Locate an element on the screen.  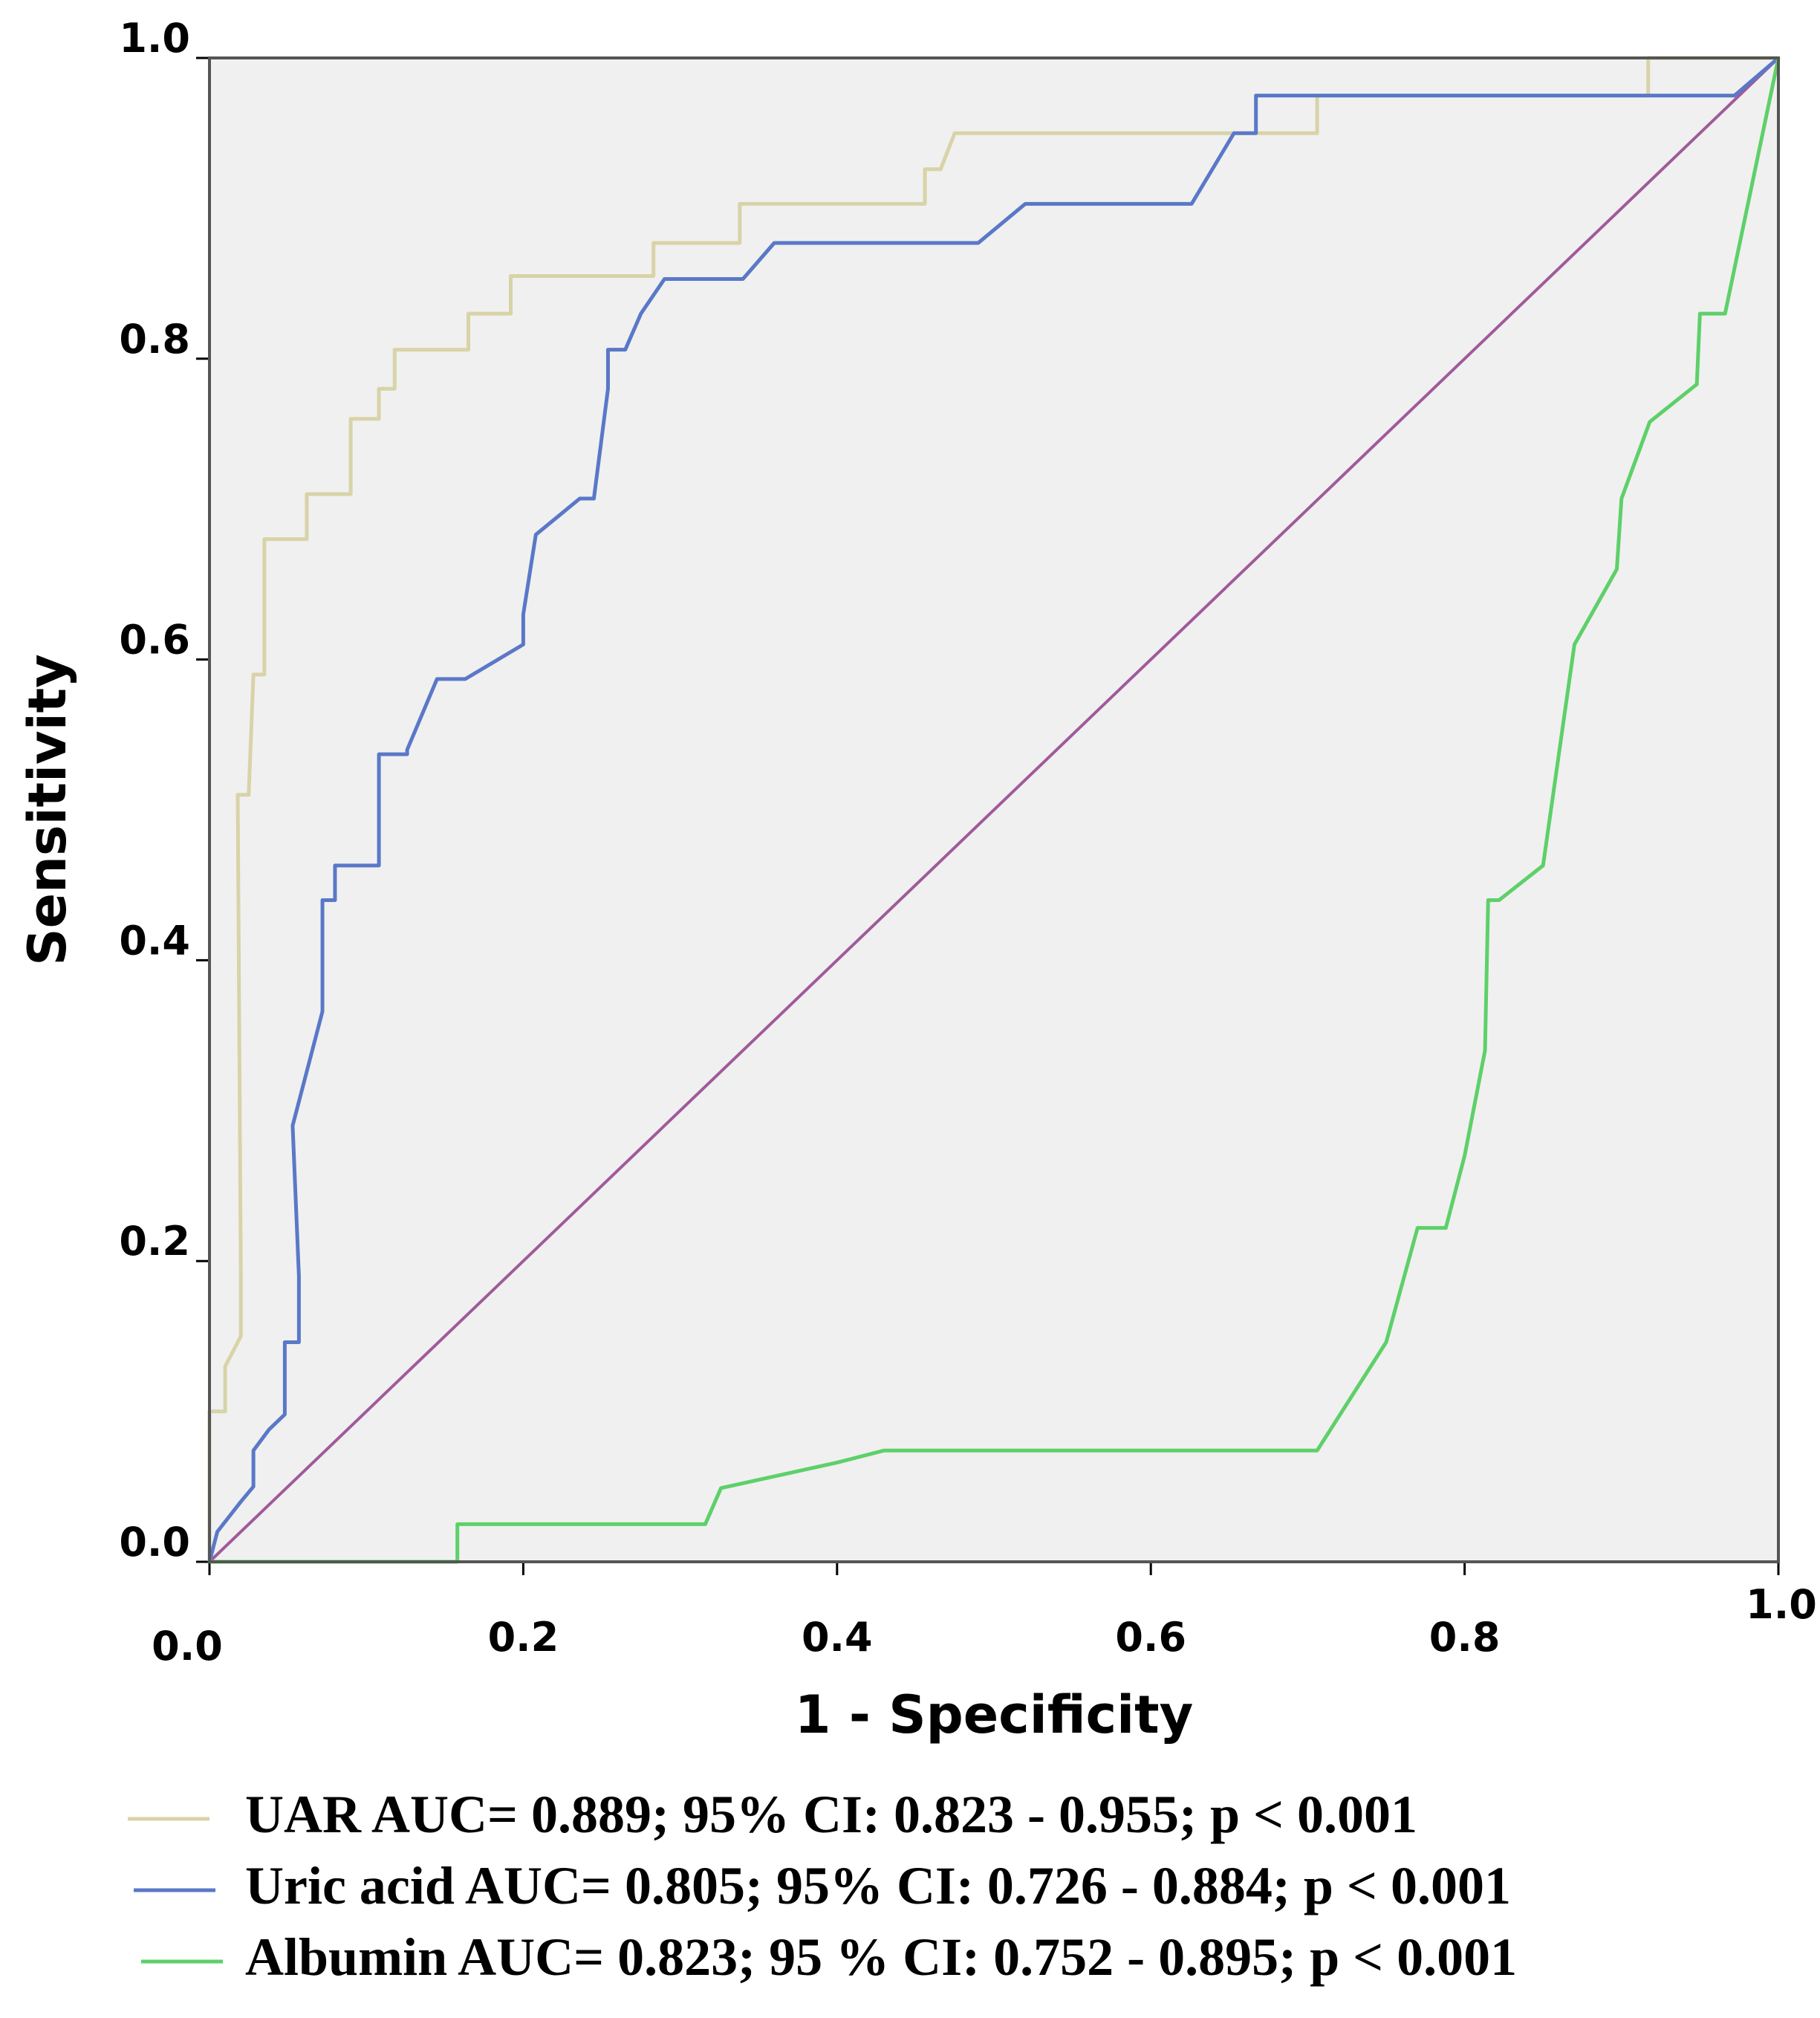
y-tick-label: 0.6 is located at coordinates (155, 640).